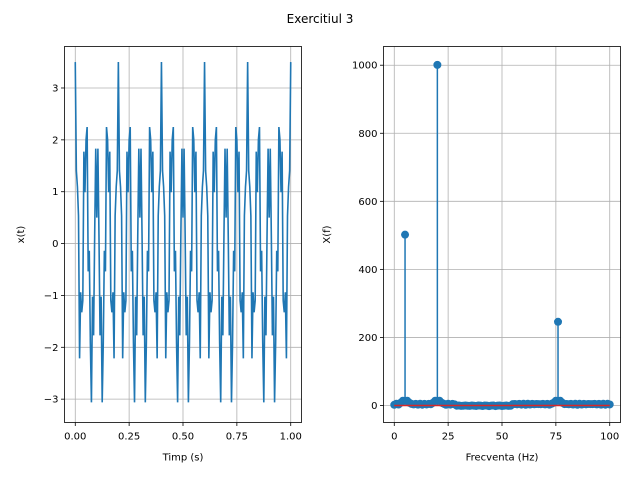 This screenshot has height=480, width=640. What do you see at coordinates (129, 437) in the screenshot?
I see `x-tick-label: 0.25` at bounding box center [129, 437].